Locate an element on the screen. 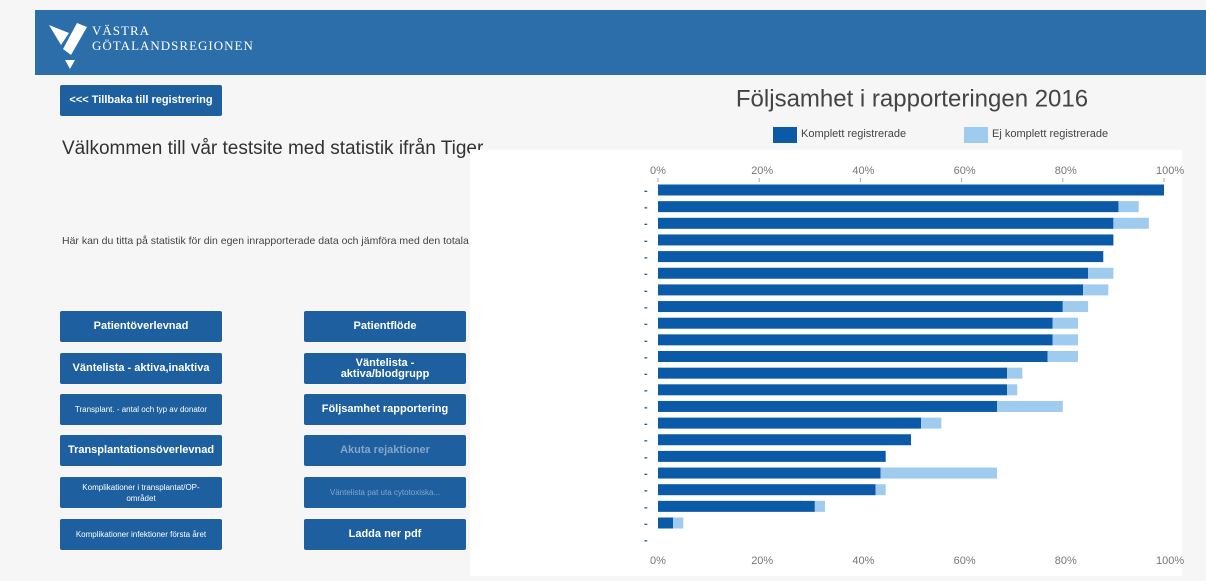 This screenshot has height=581, width=1206. back-button: <<< Tillbaka till registrering is located at coordinates (141, 100).